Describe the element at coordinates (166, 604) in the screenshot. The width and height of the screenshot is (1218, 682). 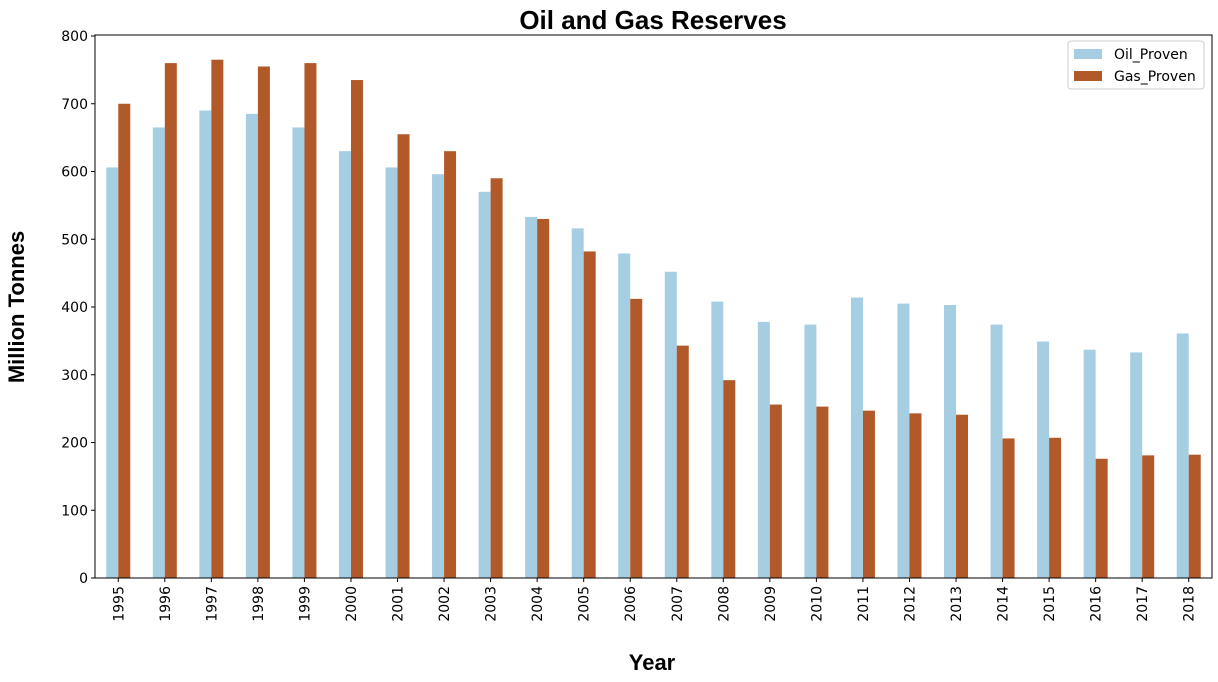
I see `x-tick-label: 1996` at that location.